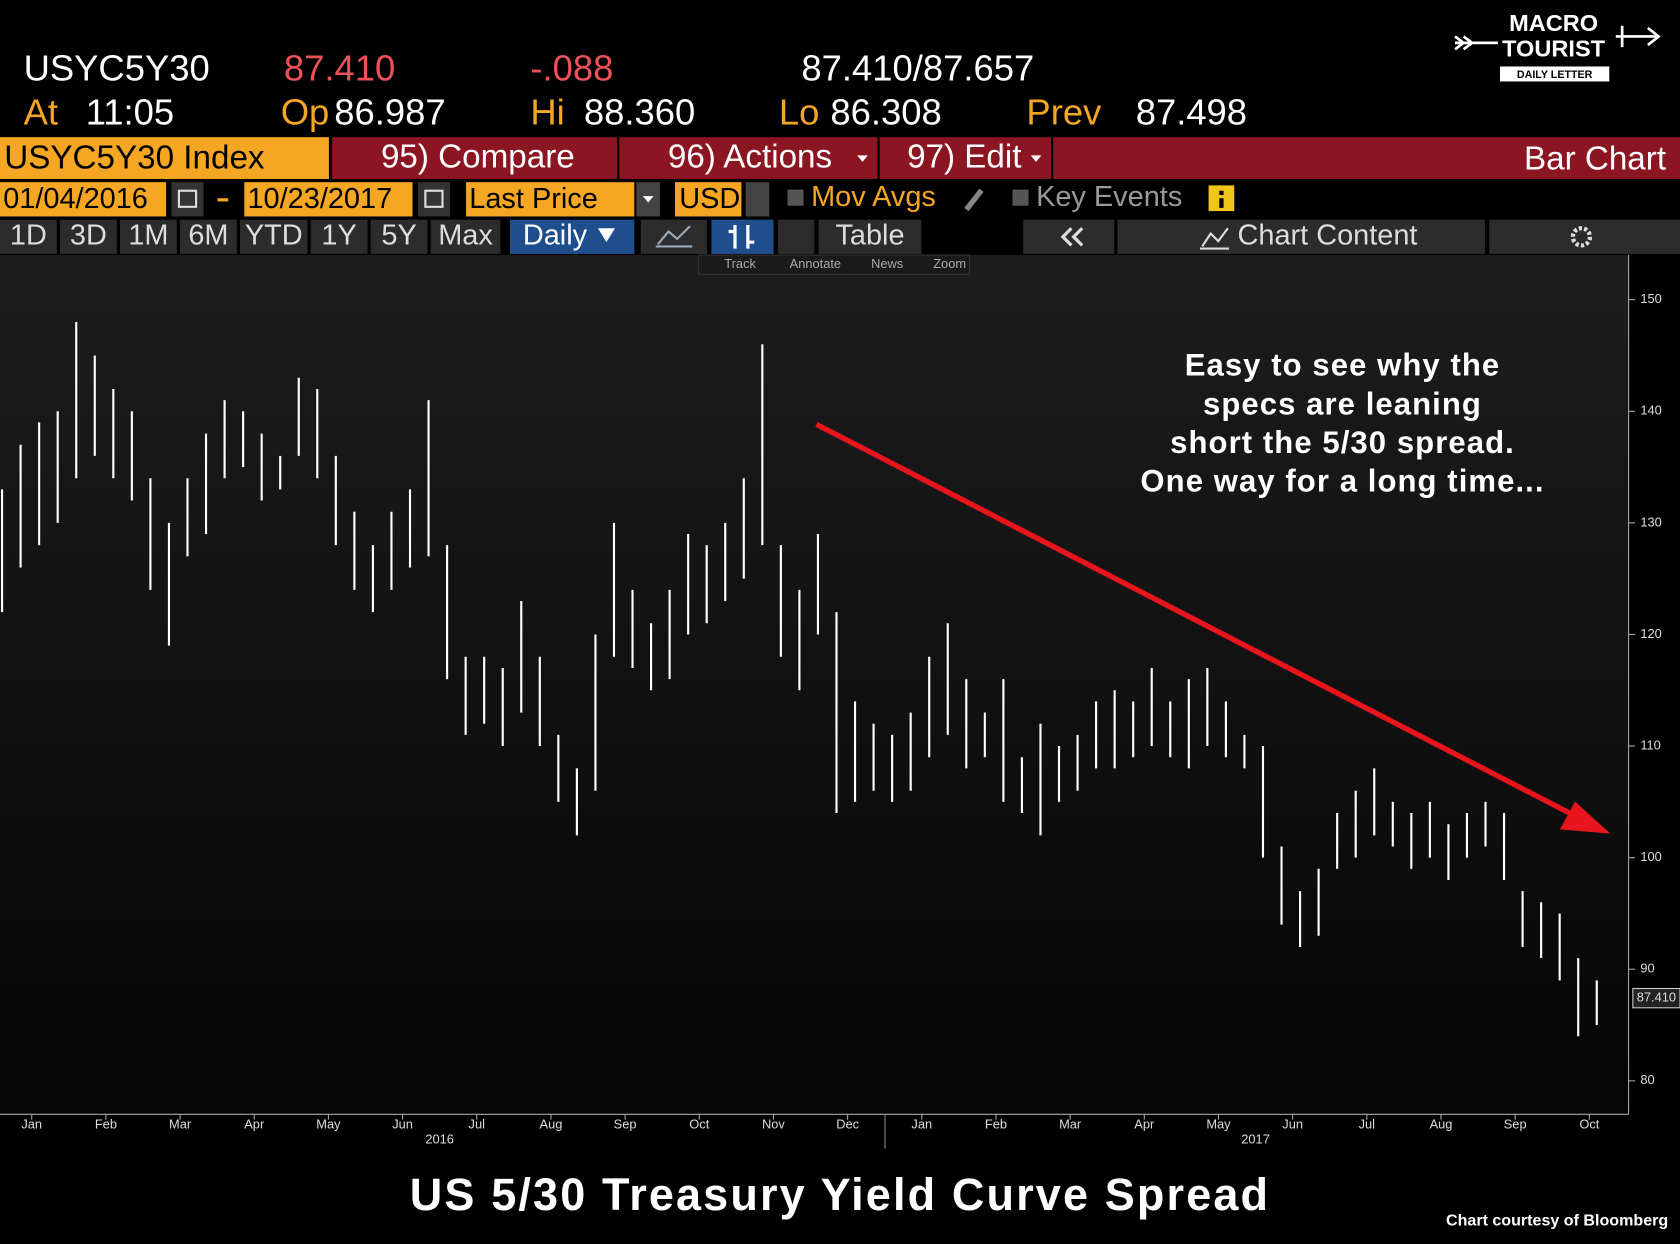 The image size is (1680, 1244). I want to click on currency-box, so click(708, 199).